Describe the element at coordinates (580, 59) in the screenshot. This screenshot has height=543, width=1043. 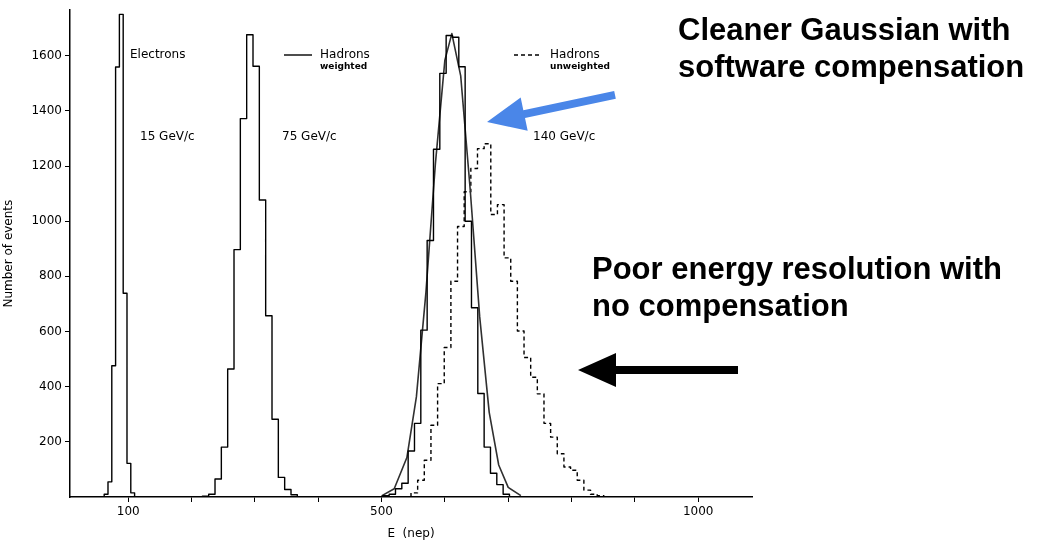
I see `legend-label: Hadrons unweighted` at that location.